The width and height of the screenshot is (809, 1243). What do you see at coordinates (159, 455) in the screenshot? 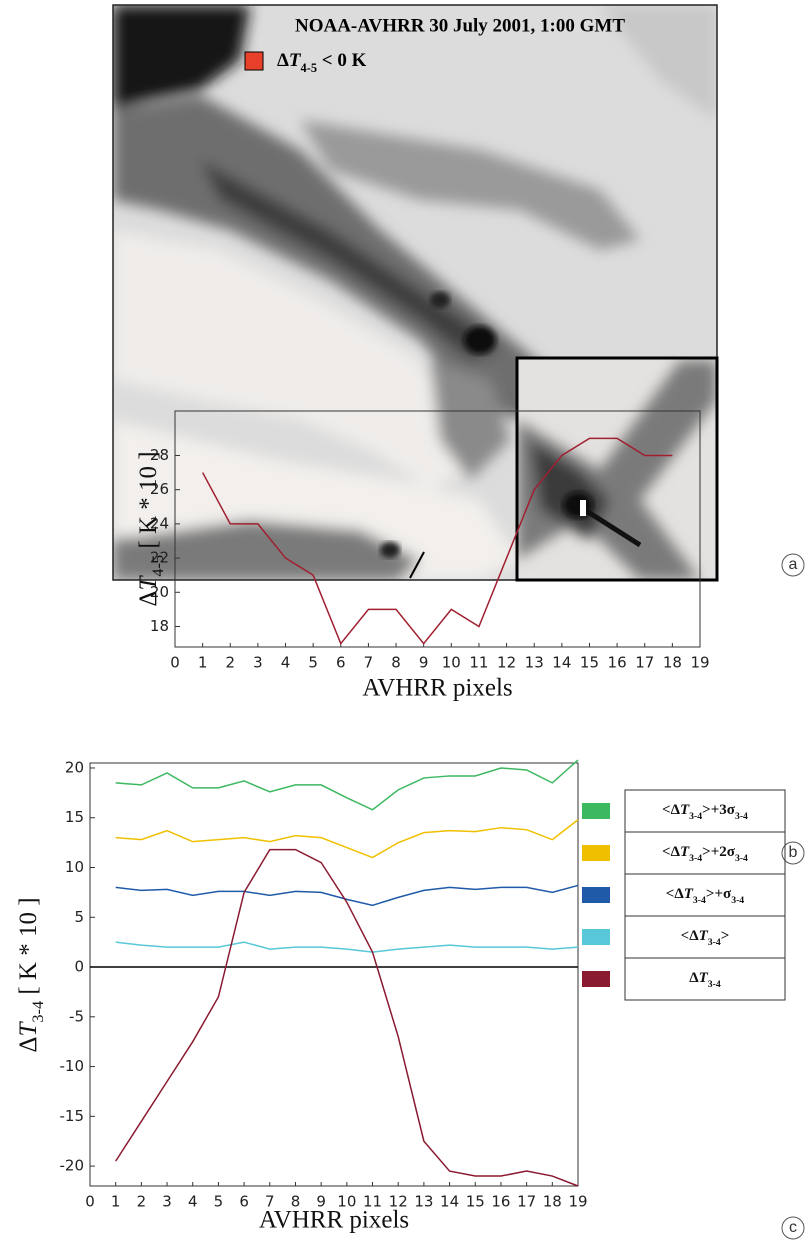
I see `y-tick-label: 28` at bounding box center [159, 455].